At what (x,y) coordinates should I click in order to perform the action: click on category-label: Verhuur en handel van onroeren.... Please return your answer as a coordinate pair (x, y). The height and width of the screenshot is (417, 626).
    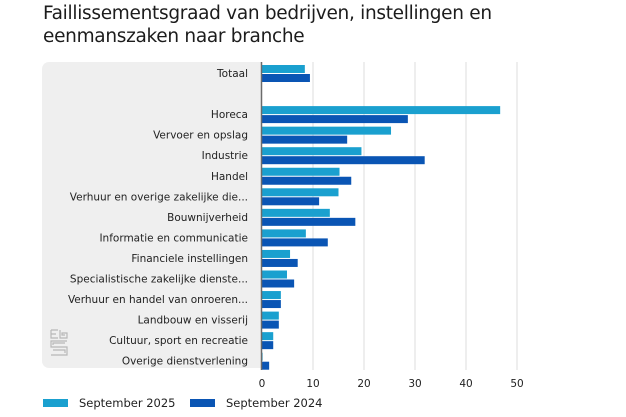
    Looking at the image, I should click on (158, 300).